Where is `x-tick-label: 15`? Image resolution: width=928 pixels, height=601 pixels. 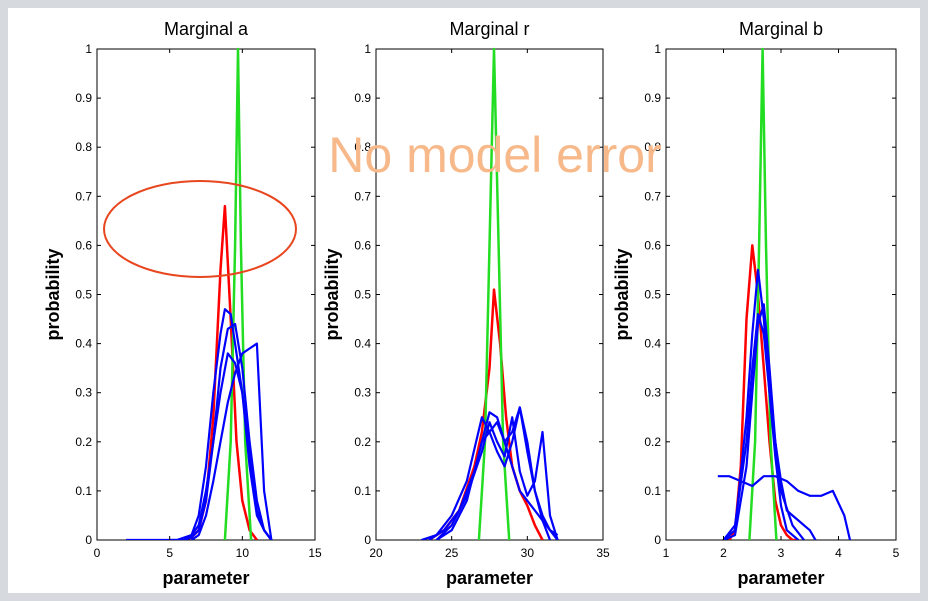 x-tick-label: 15 is located at coordinates (315, 553).